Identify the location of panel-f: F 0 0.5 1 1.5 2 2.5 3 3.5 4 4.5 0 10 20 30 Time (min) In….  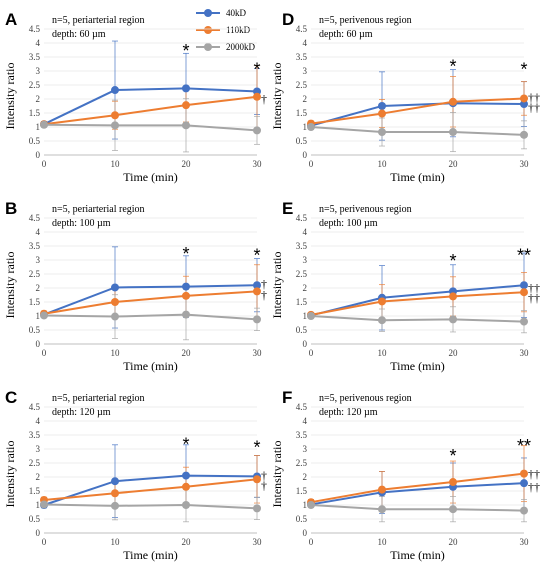
(405, 475).